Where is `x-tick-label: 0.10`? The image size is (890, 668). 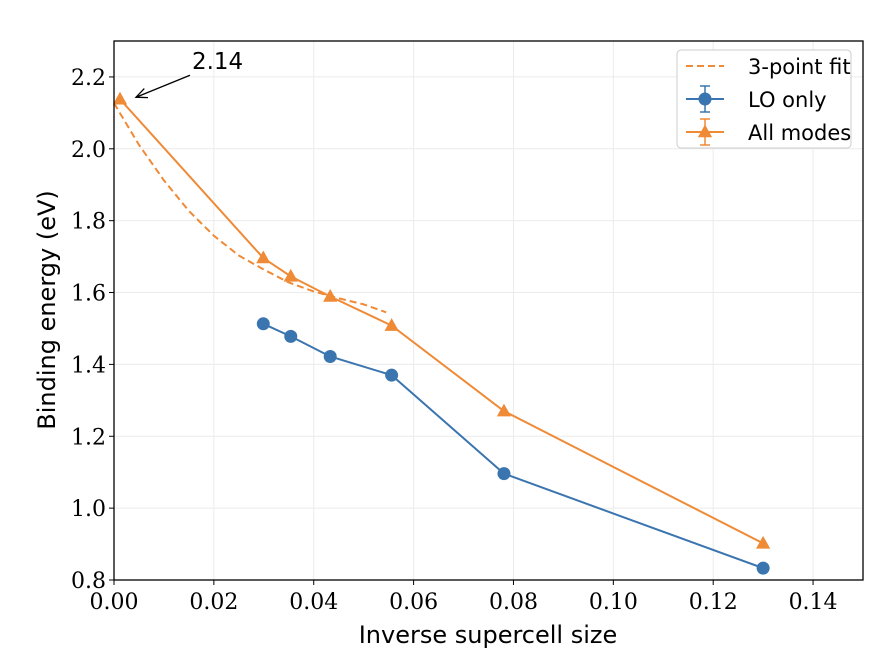
x-tick-label: 0.10 is located at coordinates (613, 602).